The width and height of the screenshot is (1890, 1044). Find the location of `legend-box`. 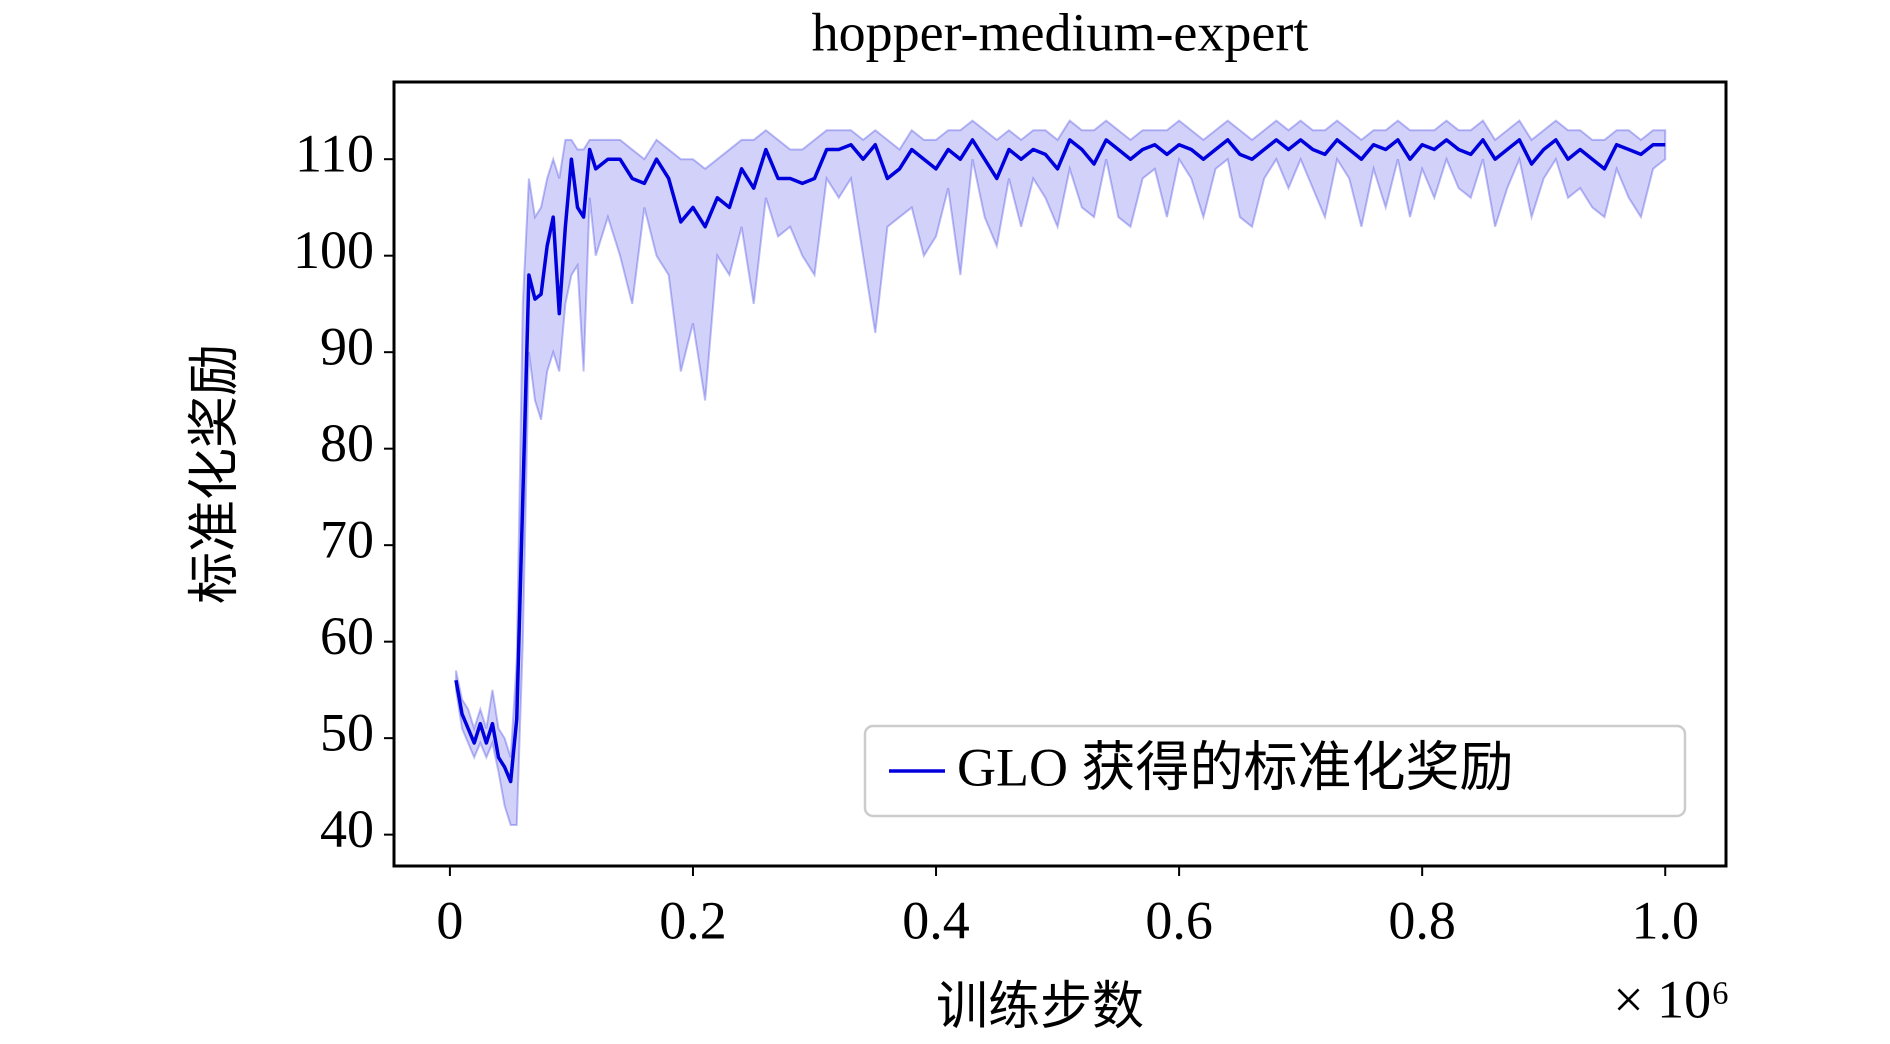

legend-box is located at coordinates (1275, 771).